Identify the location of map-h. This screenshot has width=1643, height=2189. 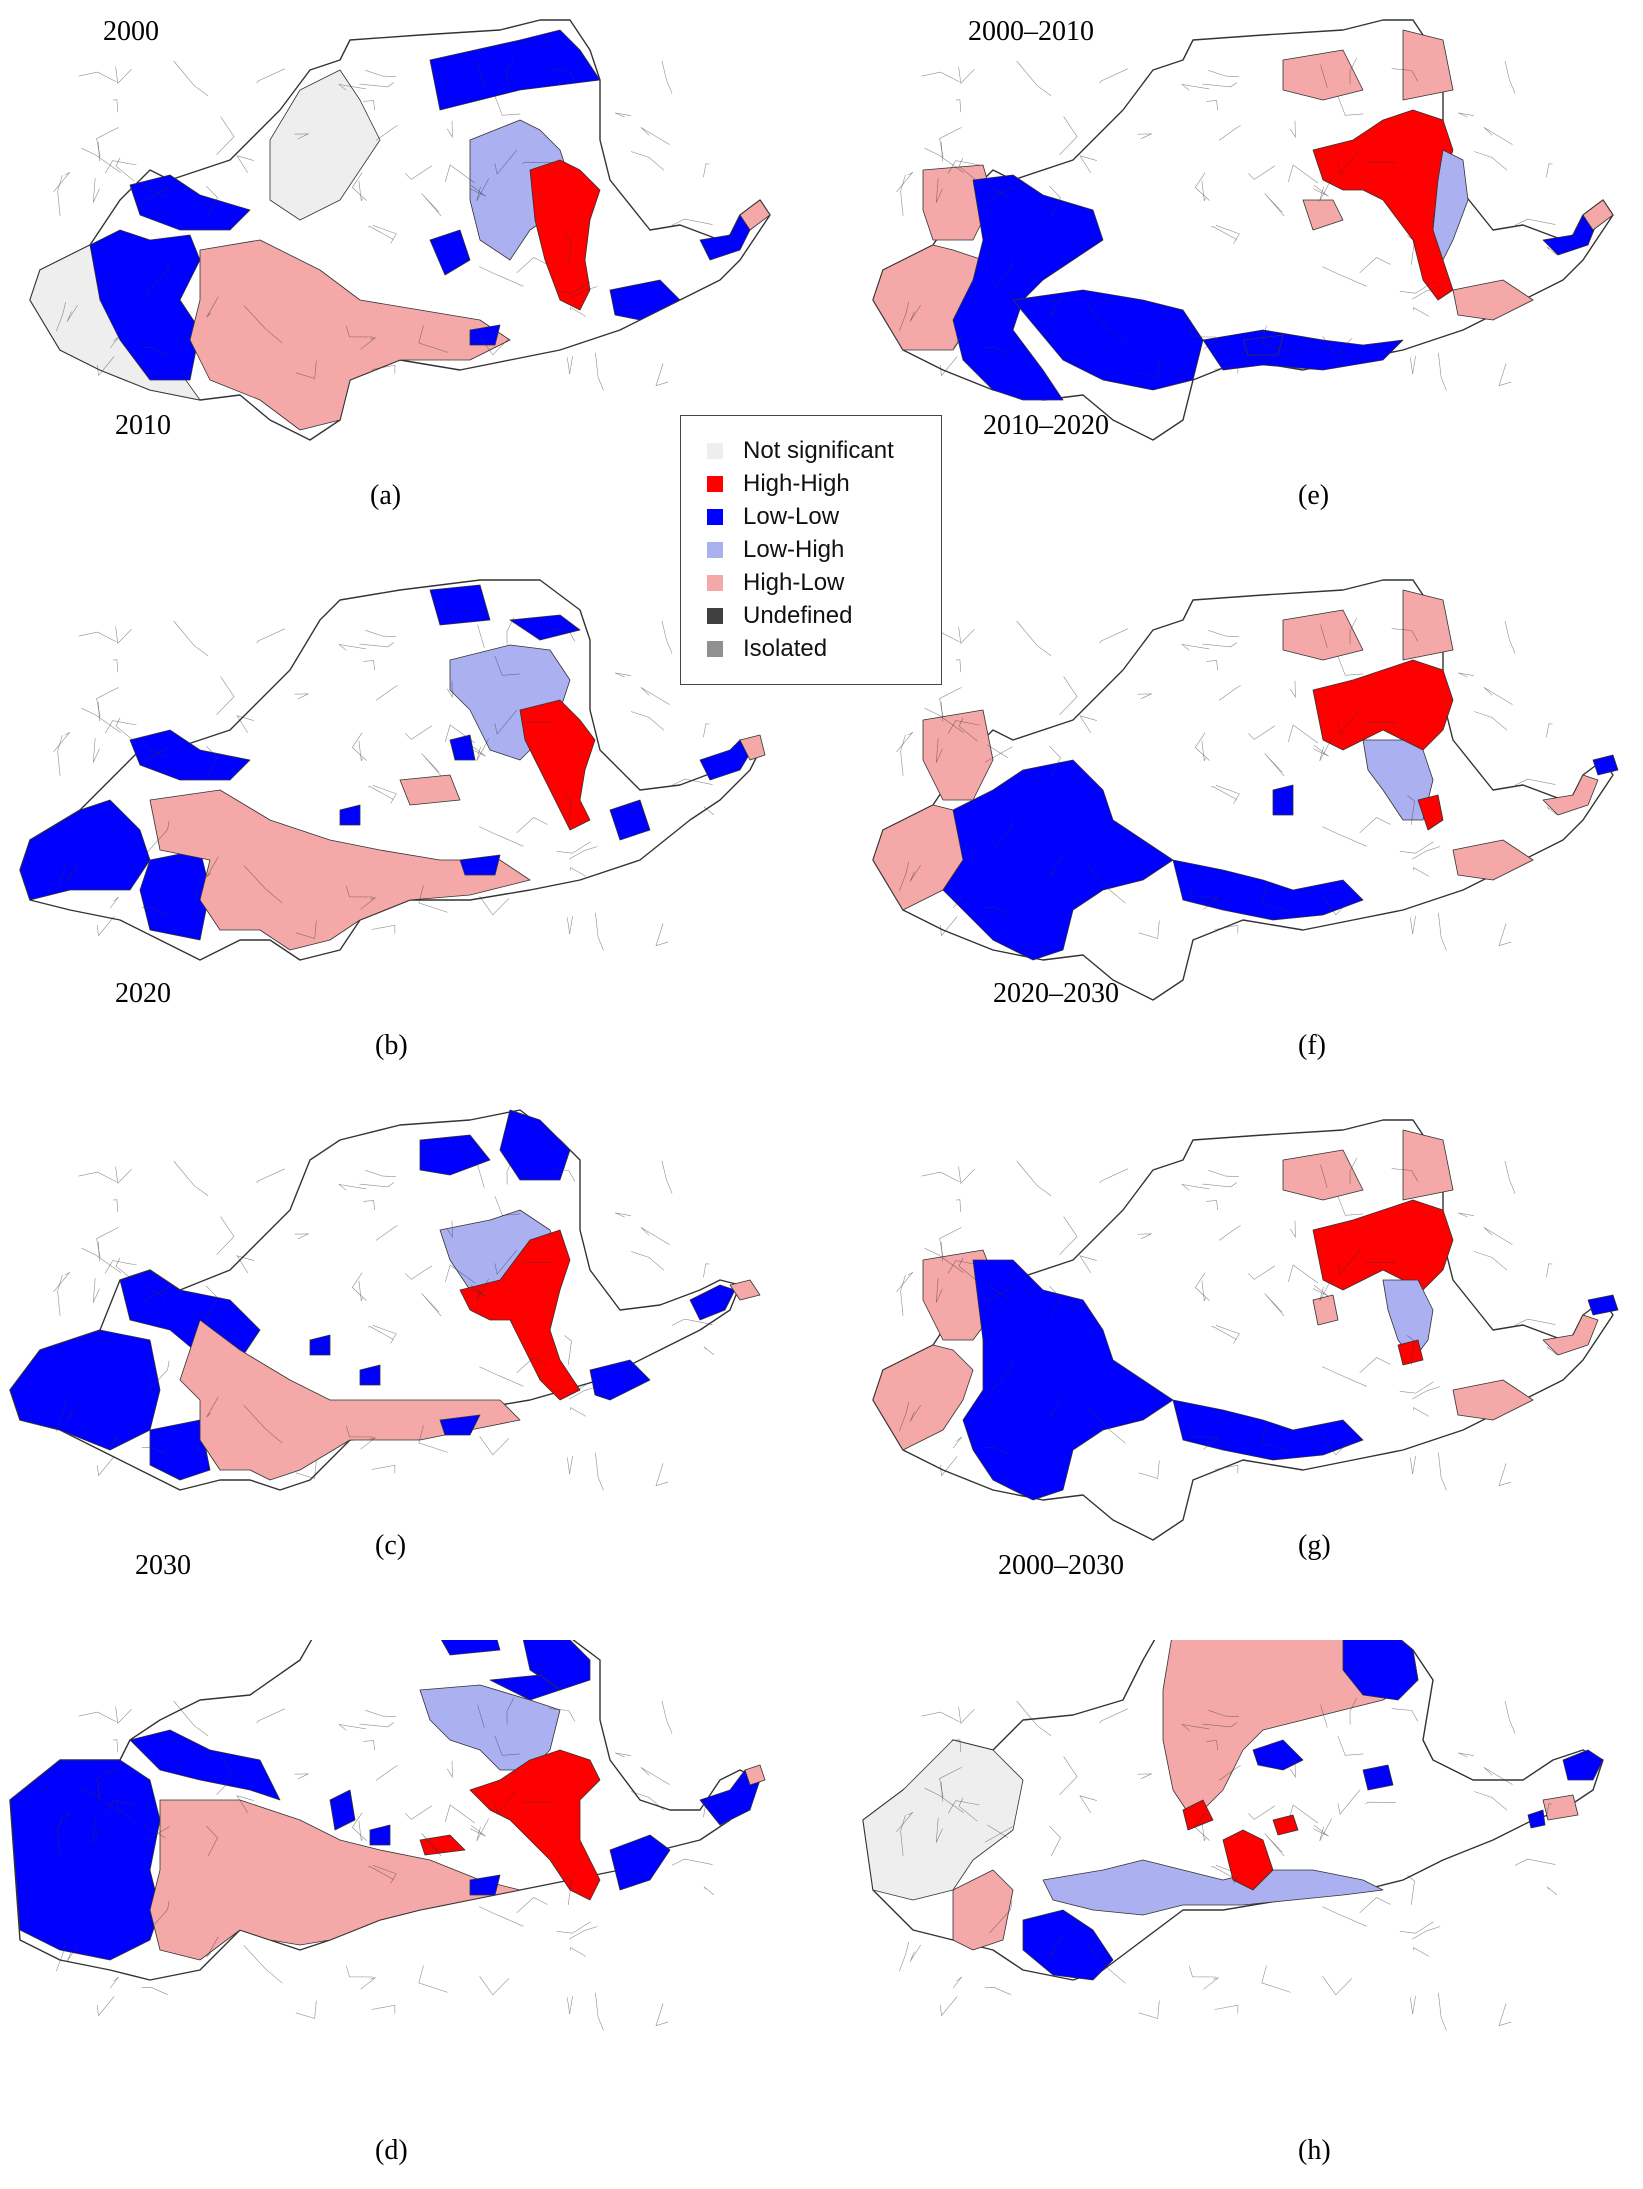
(1233, 1835).